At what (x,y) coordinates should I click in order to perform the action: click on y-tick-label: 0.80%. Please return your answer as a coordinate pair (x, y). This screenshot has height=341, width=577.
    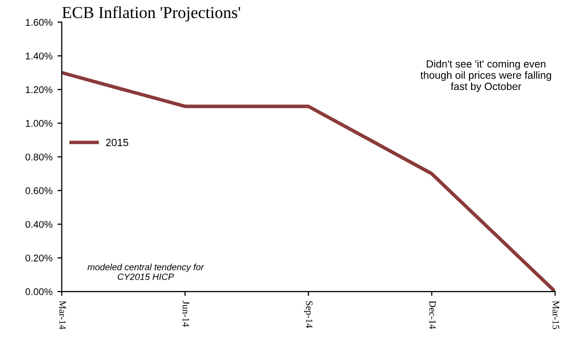
    Looking at the image, I should click on (39, 157).